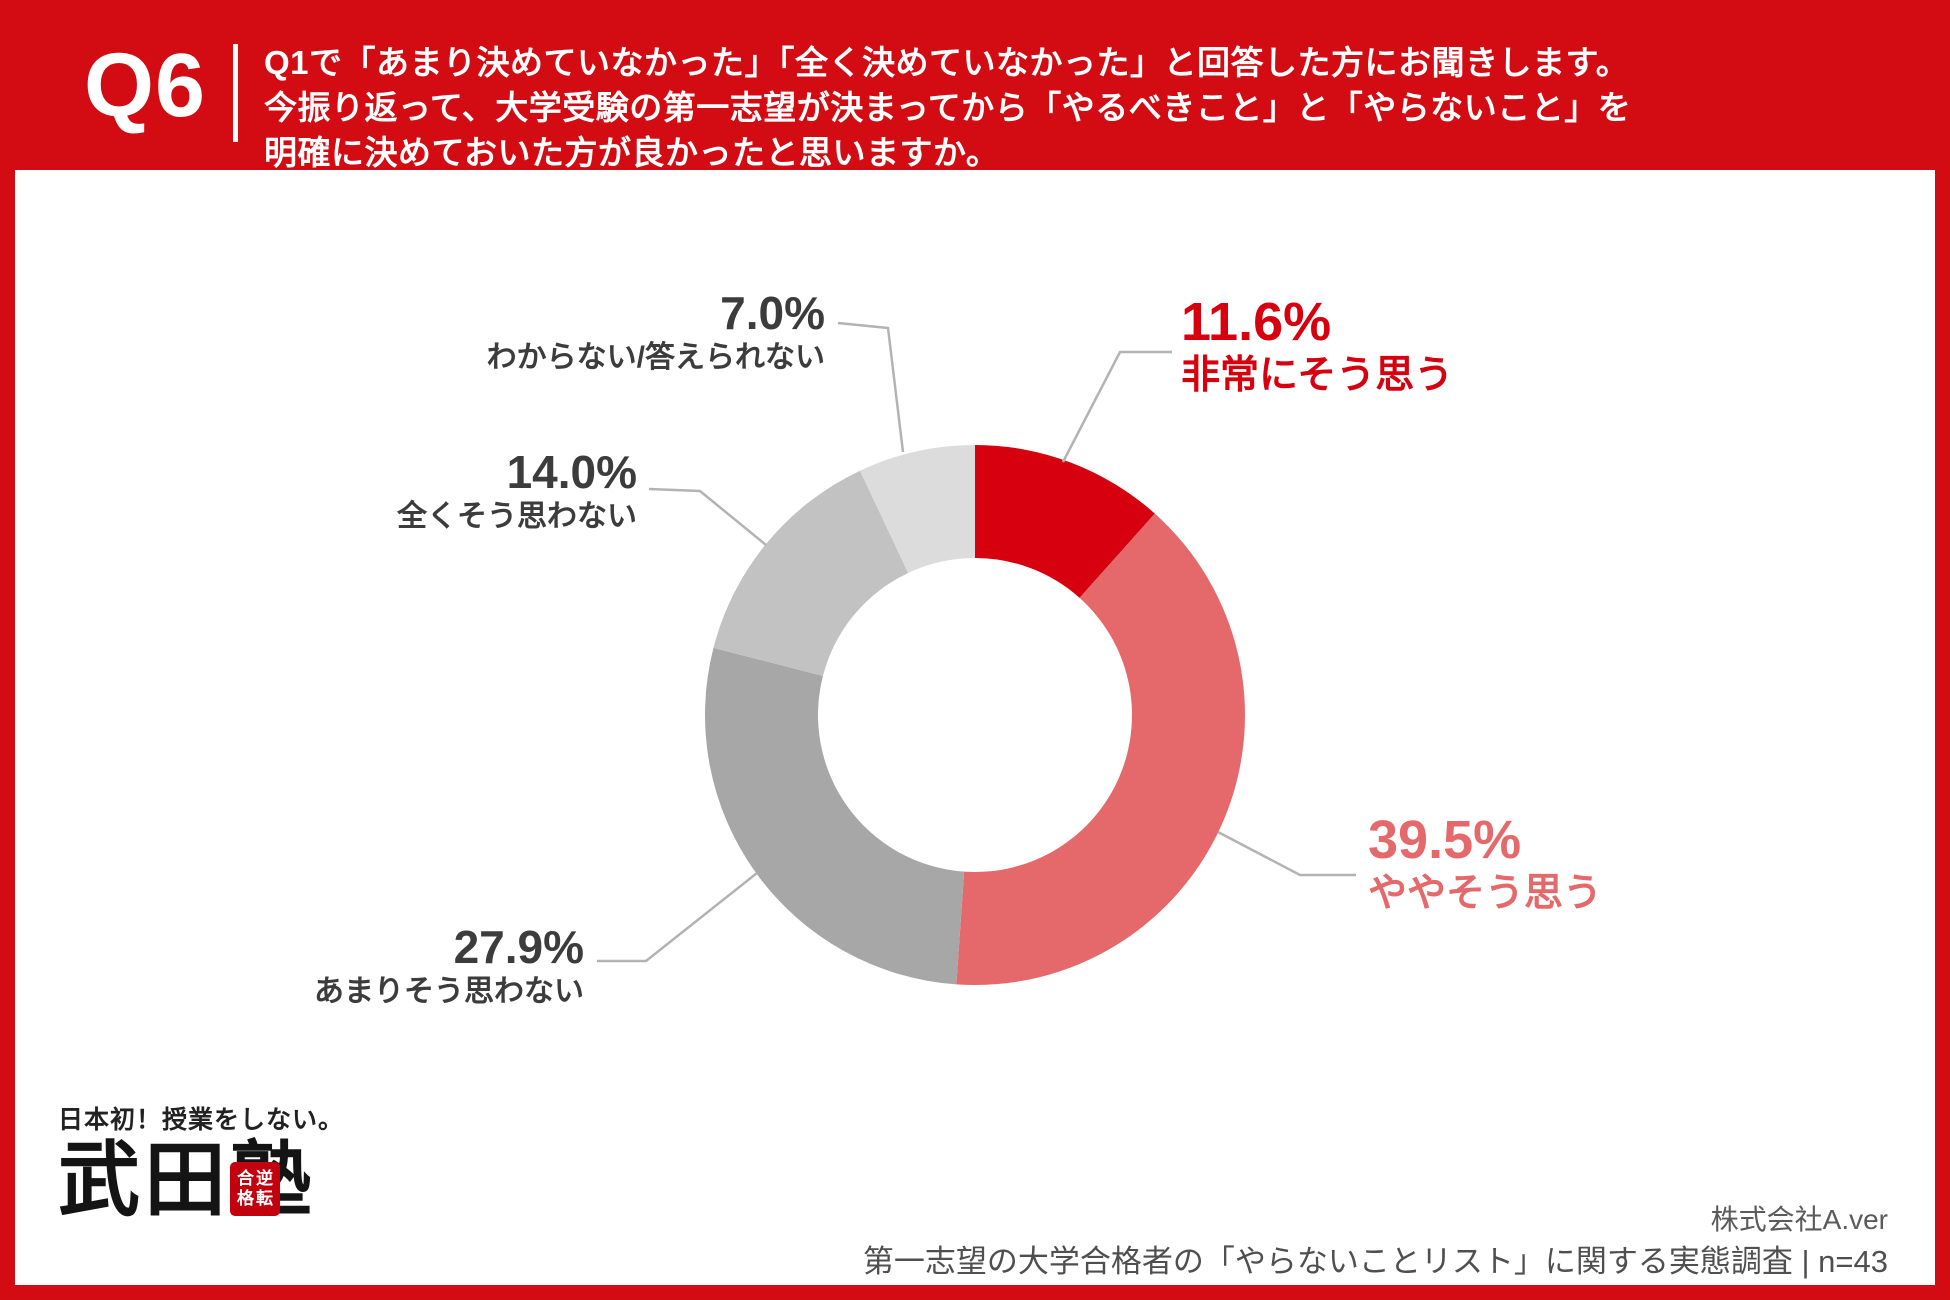 The width and height of the screenshot is (1950, 1300). Describe the element at coordinates (255, 1189) in the screenshot. I see `gyakuten-gokaku-seal-icon: 逆転 合格` at that location.